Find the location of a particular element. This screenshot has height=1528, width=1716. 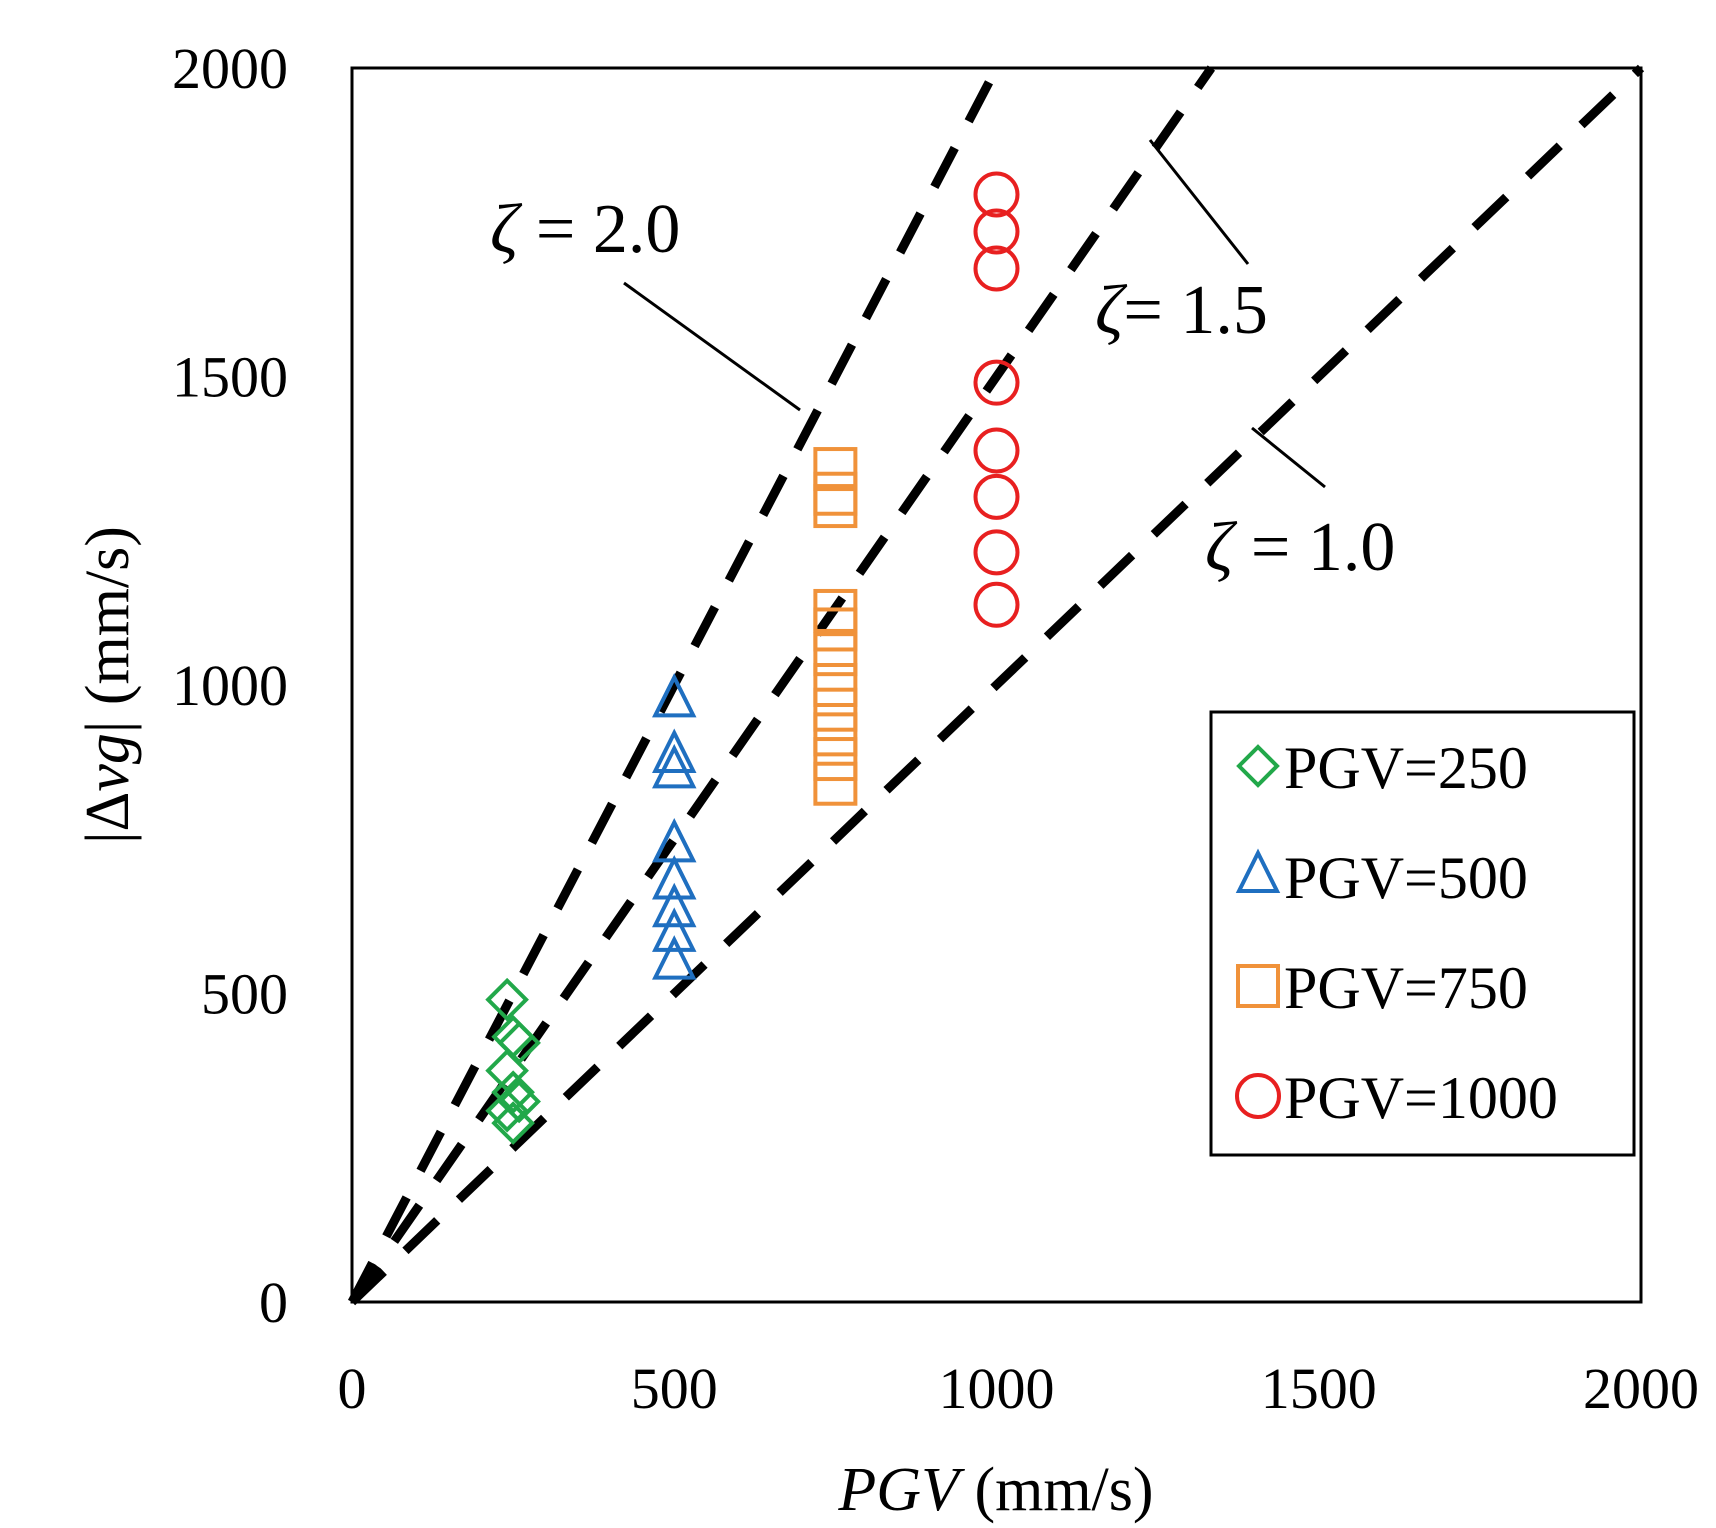

legend-label-PGV=250: PGV=250 is located at coordinates (1406, 768).